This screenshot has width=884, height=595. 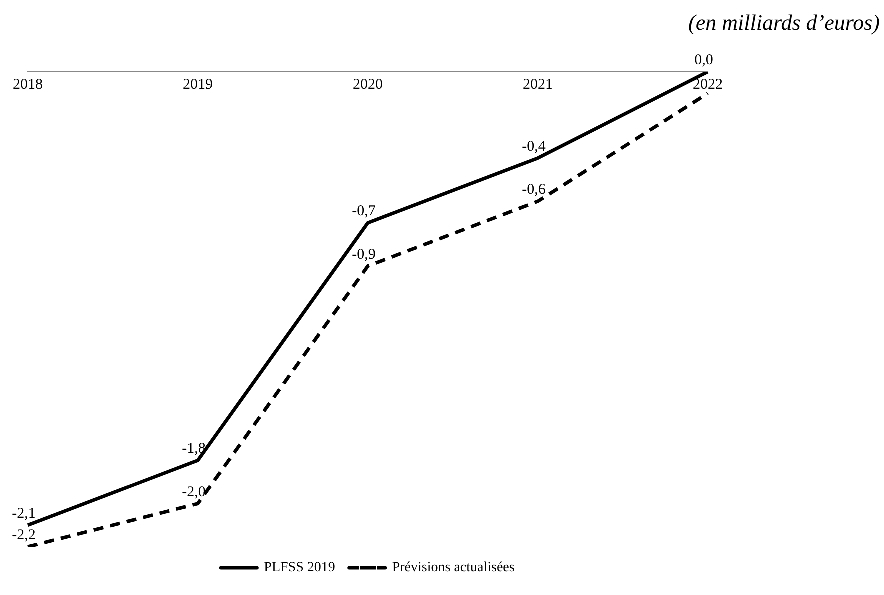 What do you see at coordinates (194, 492) in the screenshot?
I see `data-label: -2,0` at bounding box center [194, 492].